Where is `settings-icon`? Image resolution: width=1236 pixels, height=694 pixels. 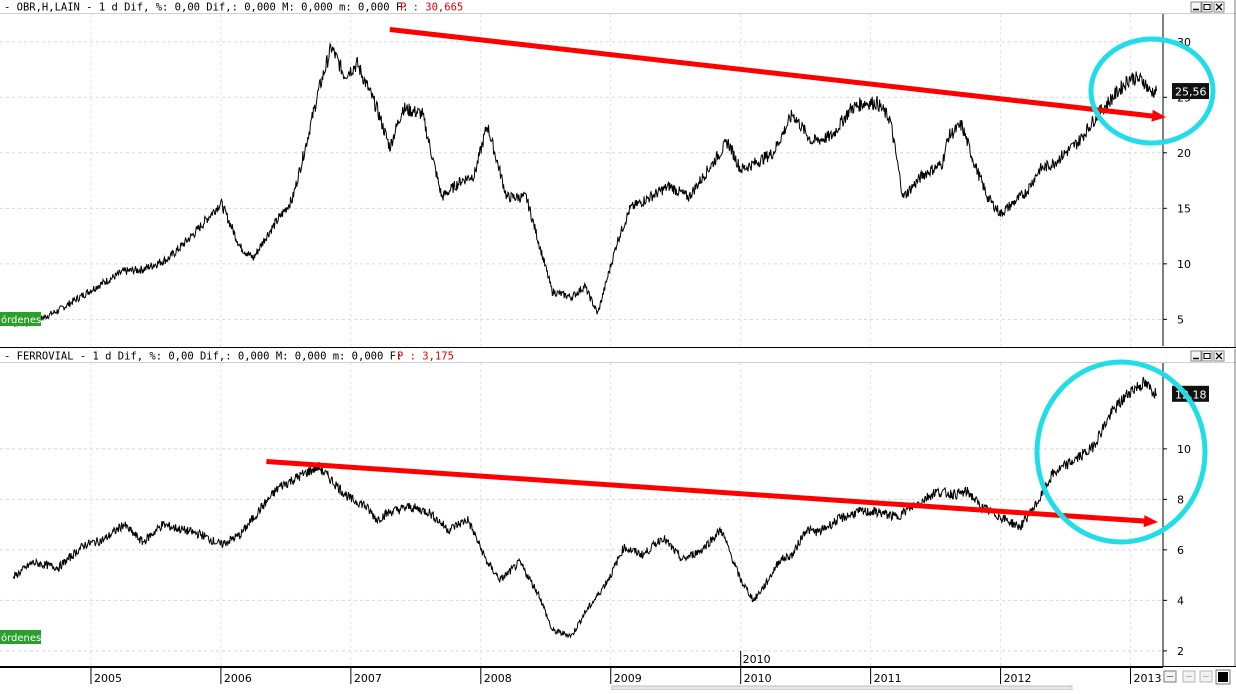 settings-icon is located at coordinates (1170, 676).